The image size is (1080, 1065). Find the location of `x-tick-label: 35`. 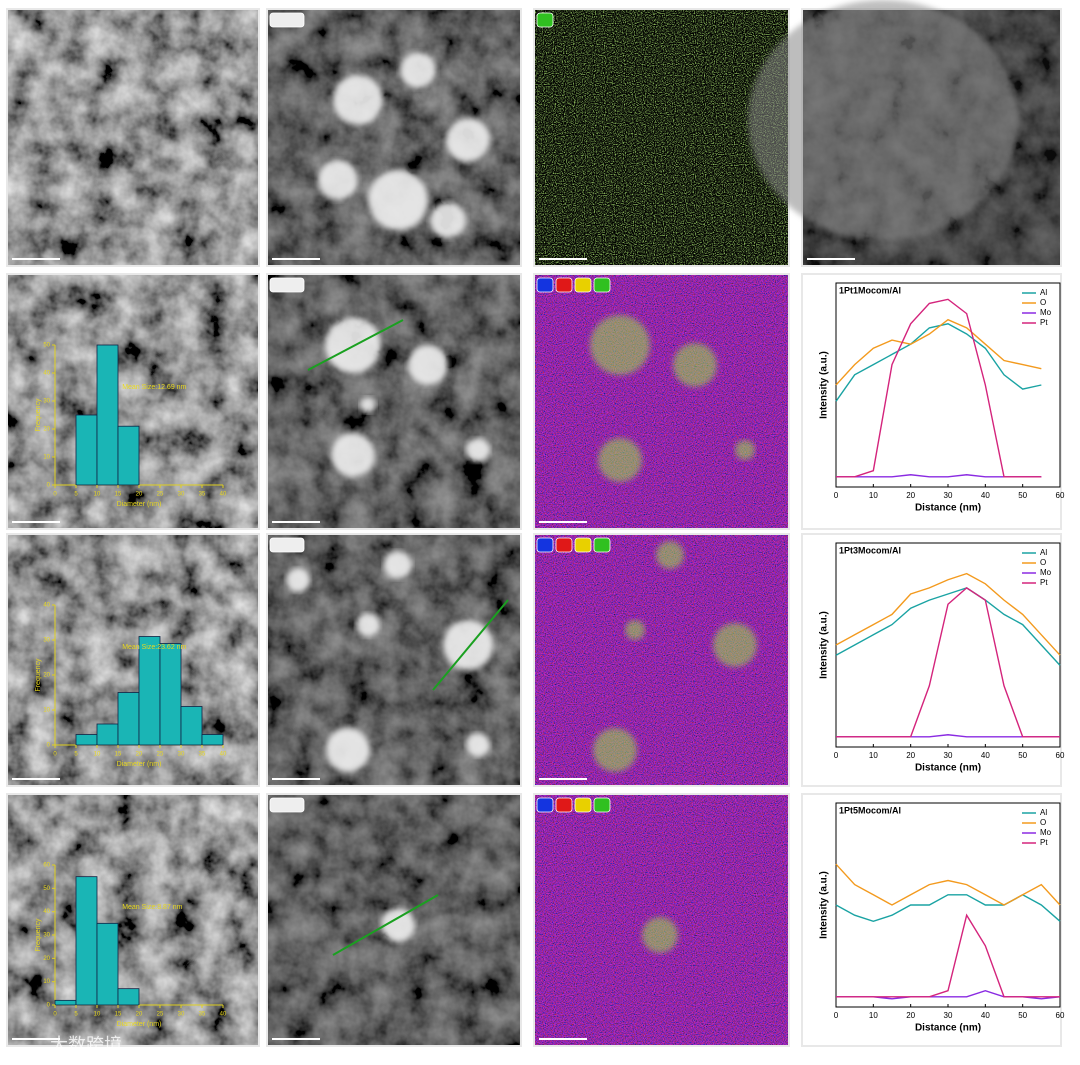

x-tick-label: 35 is located at coordinates (202, 1015).